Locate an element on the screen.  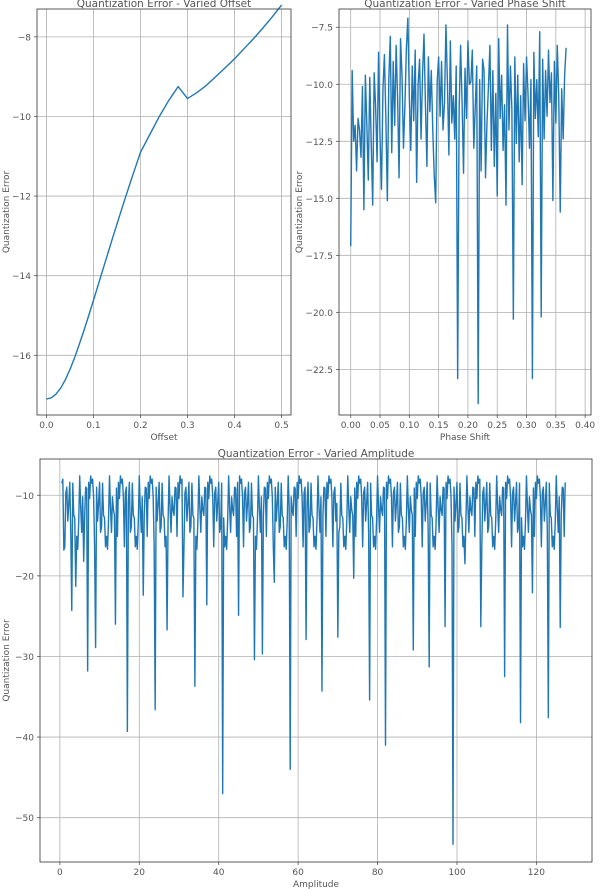
phase-shift-xtick-label: 0.05 is located at coordinates (380, 426).